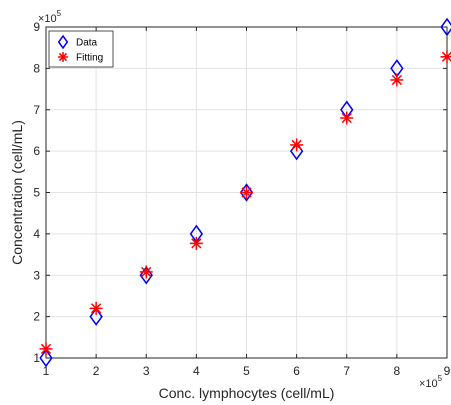 The width and height of the screenshot is (451, 405). What do you see at coordinates (36, 193) in the screenshot?
I see `y-tick-label: 5` at bounding box center [36, 193].